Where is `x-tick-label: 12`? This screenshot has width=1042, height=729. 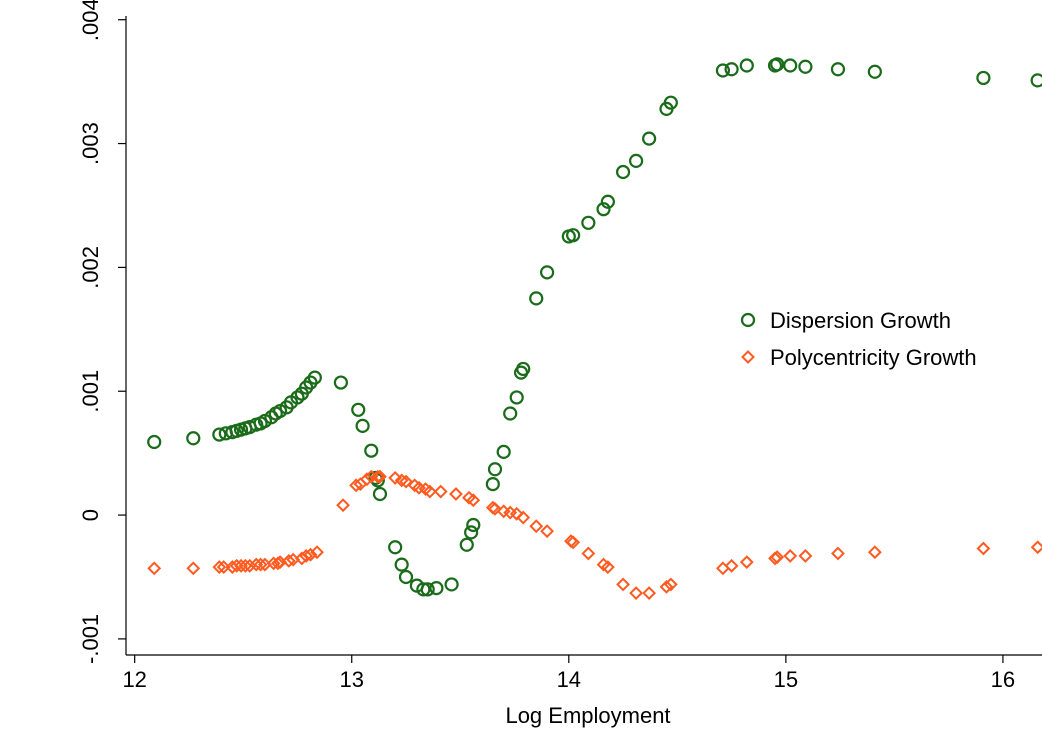
x-tick-label: 12 is located at coordinates (134, 679).